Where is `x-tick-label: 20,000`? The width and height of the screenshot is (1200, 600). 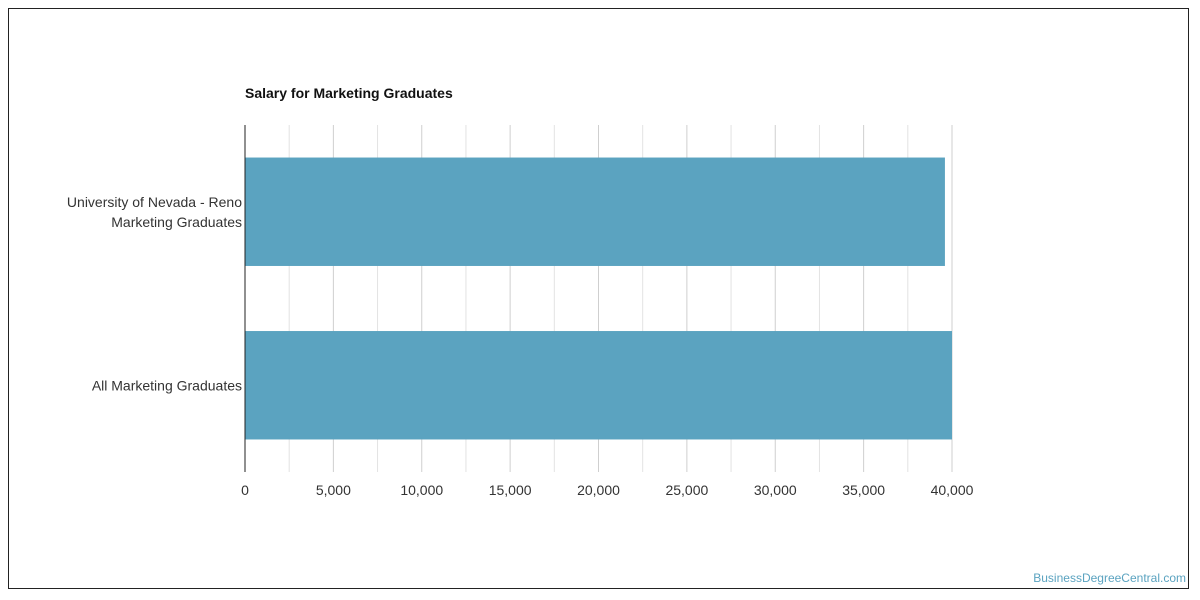
x-tick-label: 20,000 is located at coordinates (598, 490).